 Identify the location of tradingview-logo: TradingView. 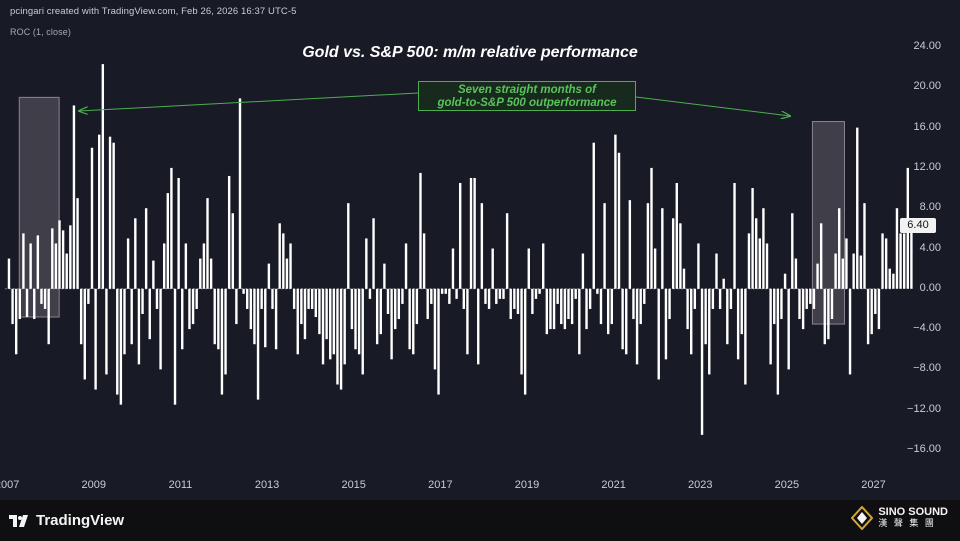
(66, 520).